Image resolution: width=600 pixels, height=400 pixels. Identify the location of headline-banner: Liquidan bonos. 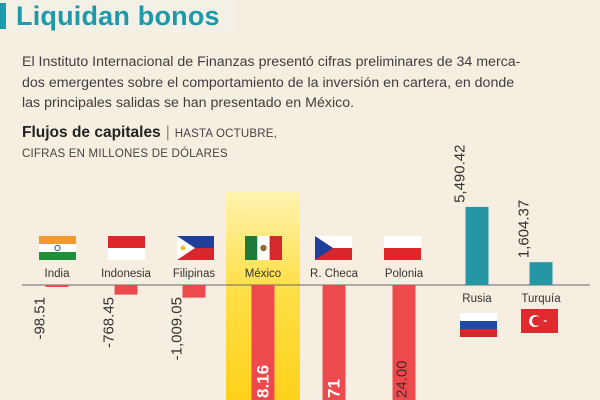
(117, 17).